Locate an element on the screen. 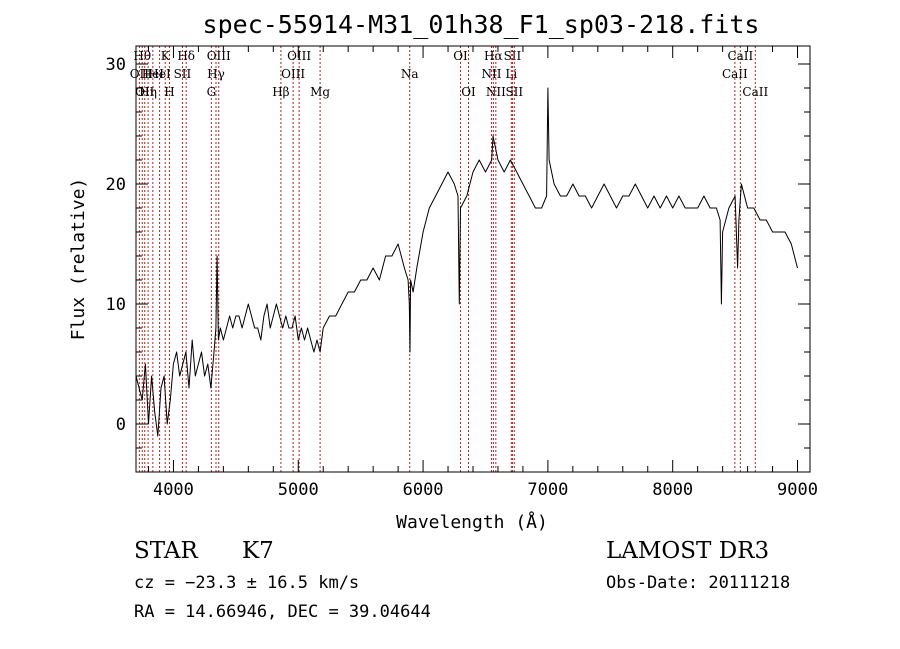  coordinates: RA = 14.66946, DEC = 39.04644 is located at coordinates (282, 612).